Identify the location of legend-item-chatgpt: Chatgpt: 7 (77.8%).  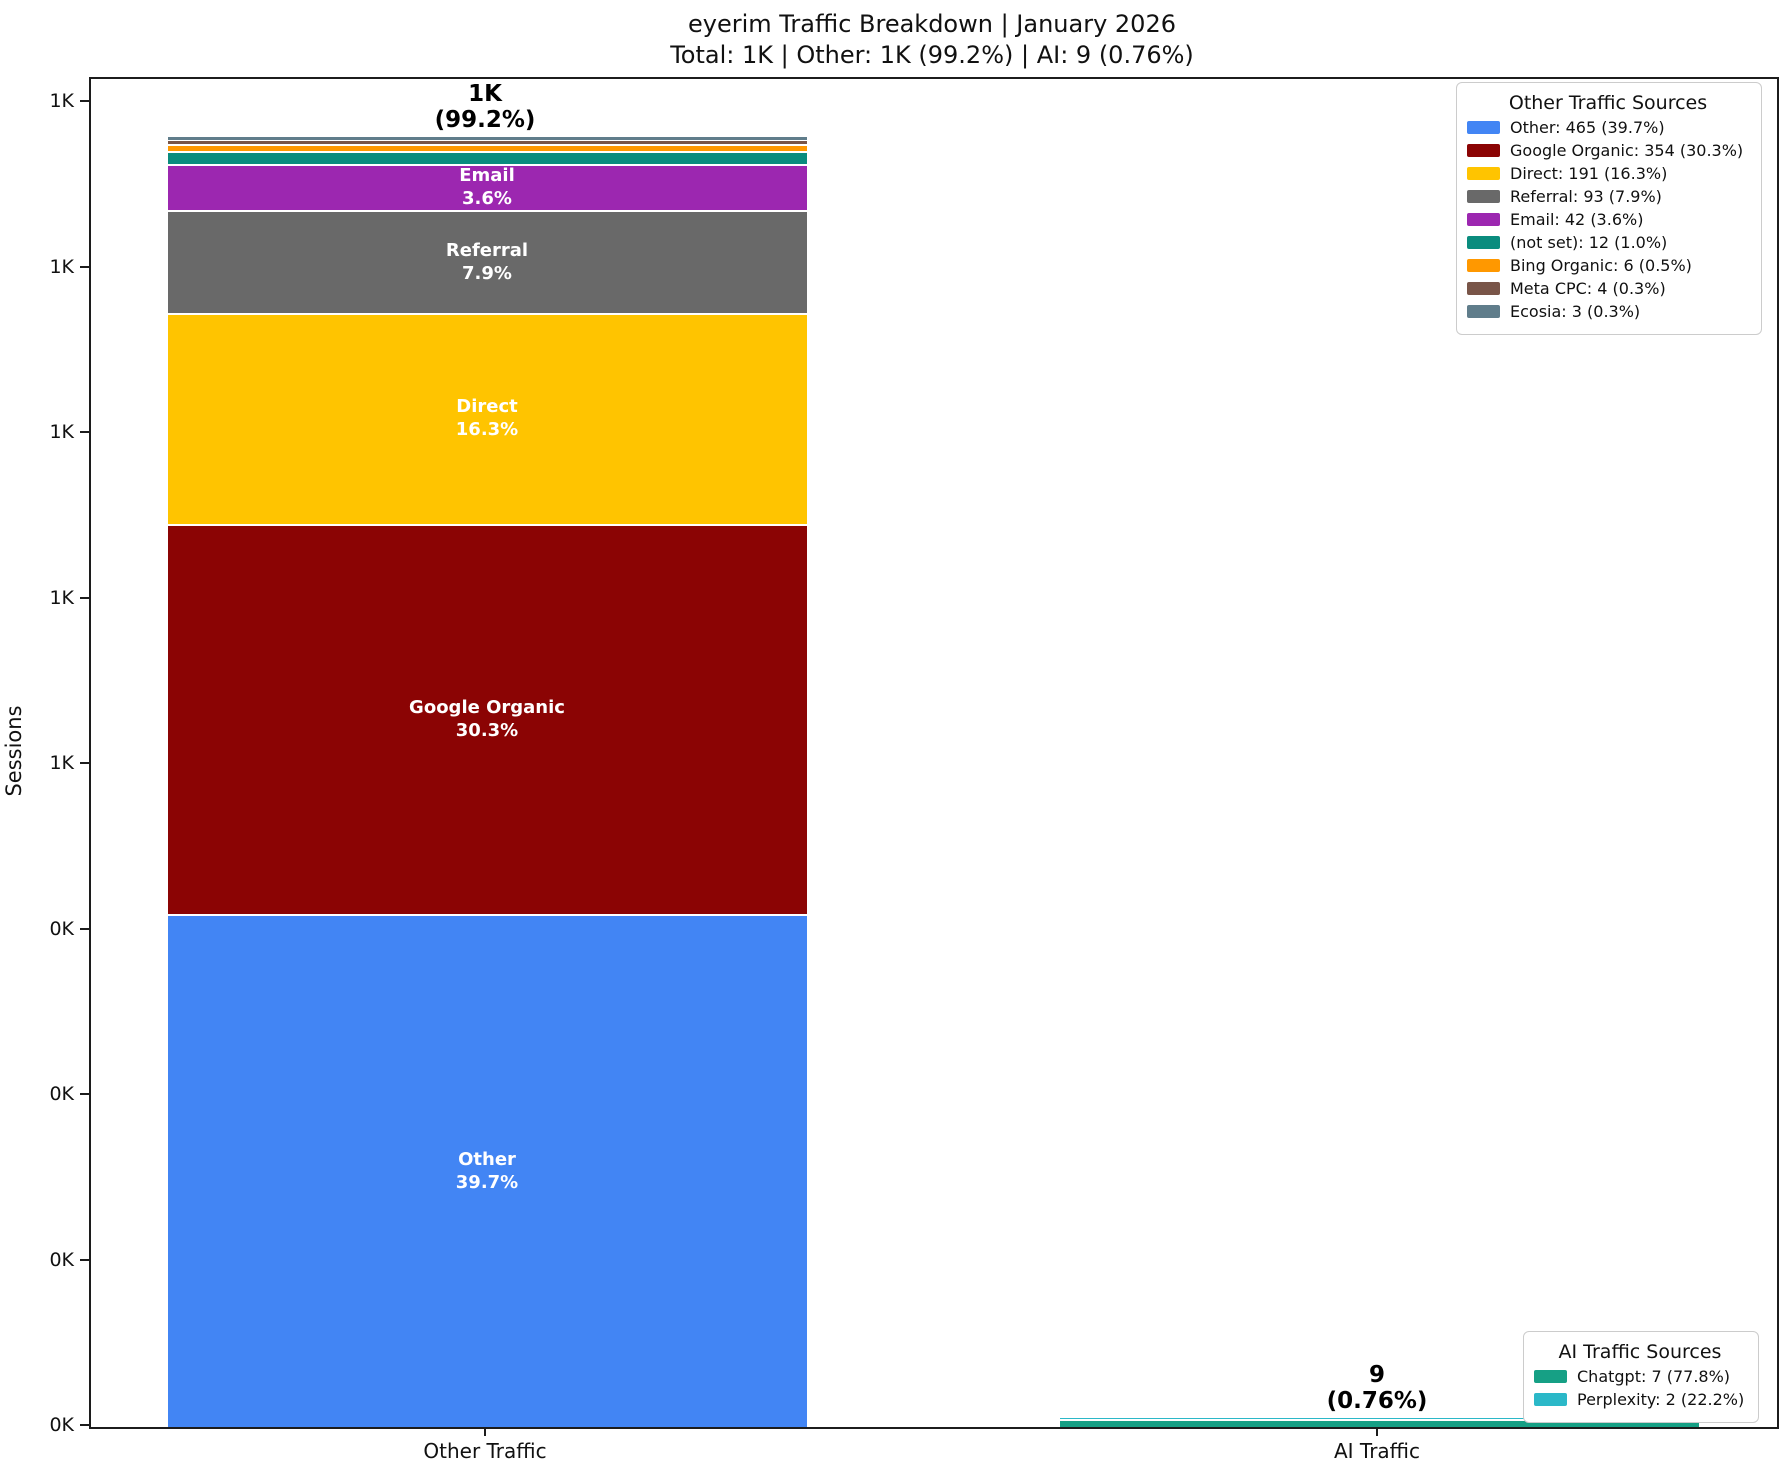
(1640, 1376).